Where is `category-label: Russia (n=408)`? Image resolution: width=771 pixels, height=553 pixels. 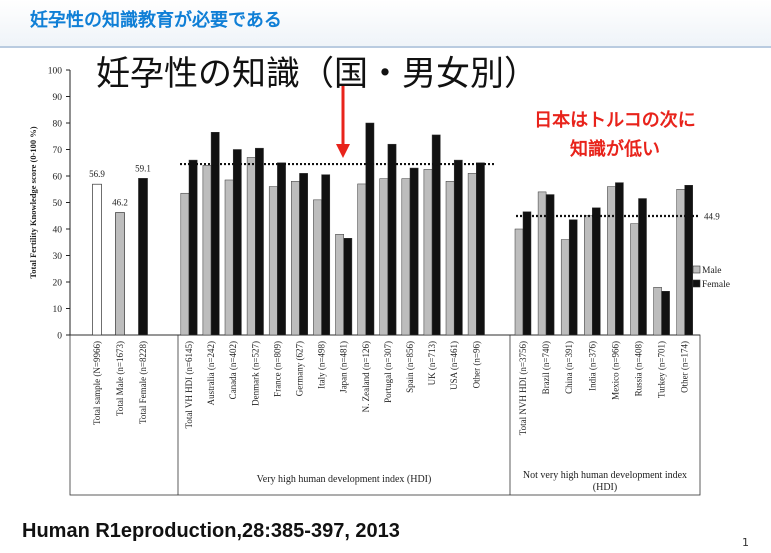 category-label: Russia (n=408) is located at coordinates (639, 368).